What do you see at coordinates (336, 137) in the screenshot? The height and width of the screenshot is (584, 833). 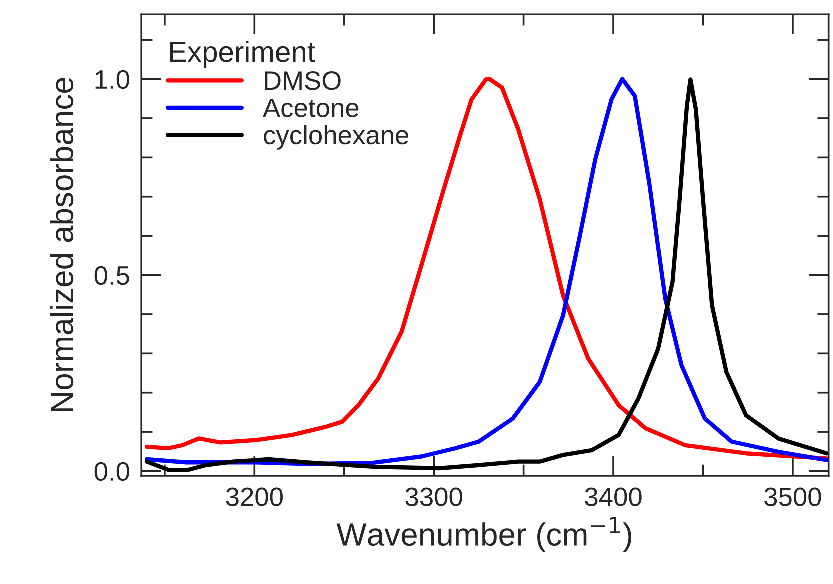 I see `legend-label: cyclohexane` at bounding box center [336, 137].